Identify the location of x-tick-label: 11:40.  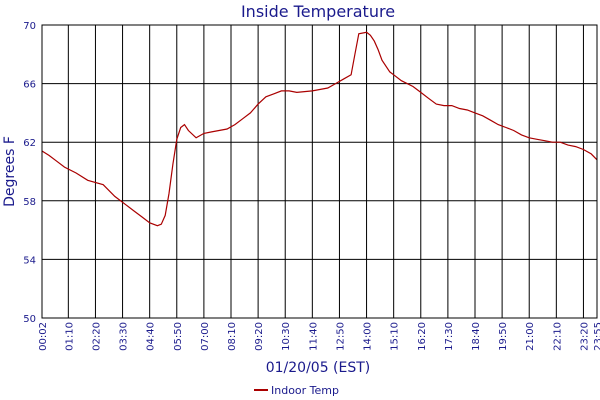
(313, 336).